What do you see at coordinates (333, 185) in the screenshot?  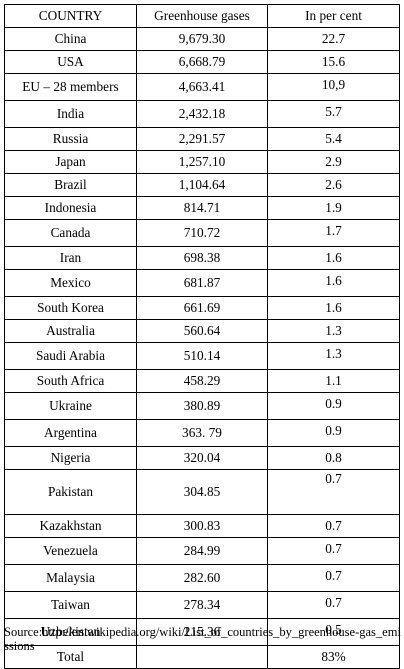 I see `percent-cell: 2.6` at bounding box center [333, 185].